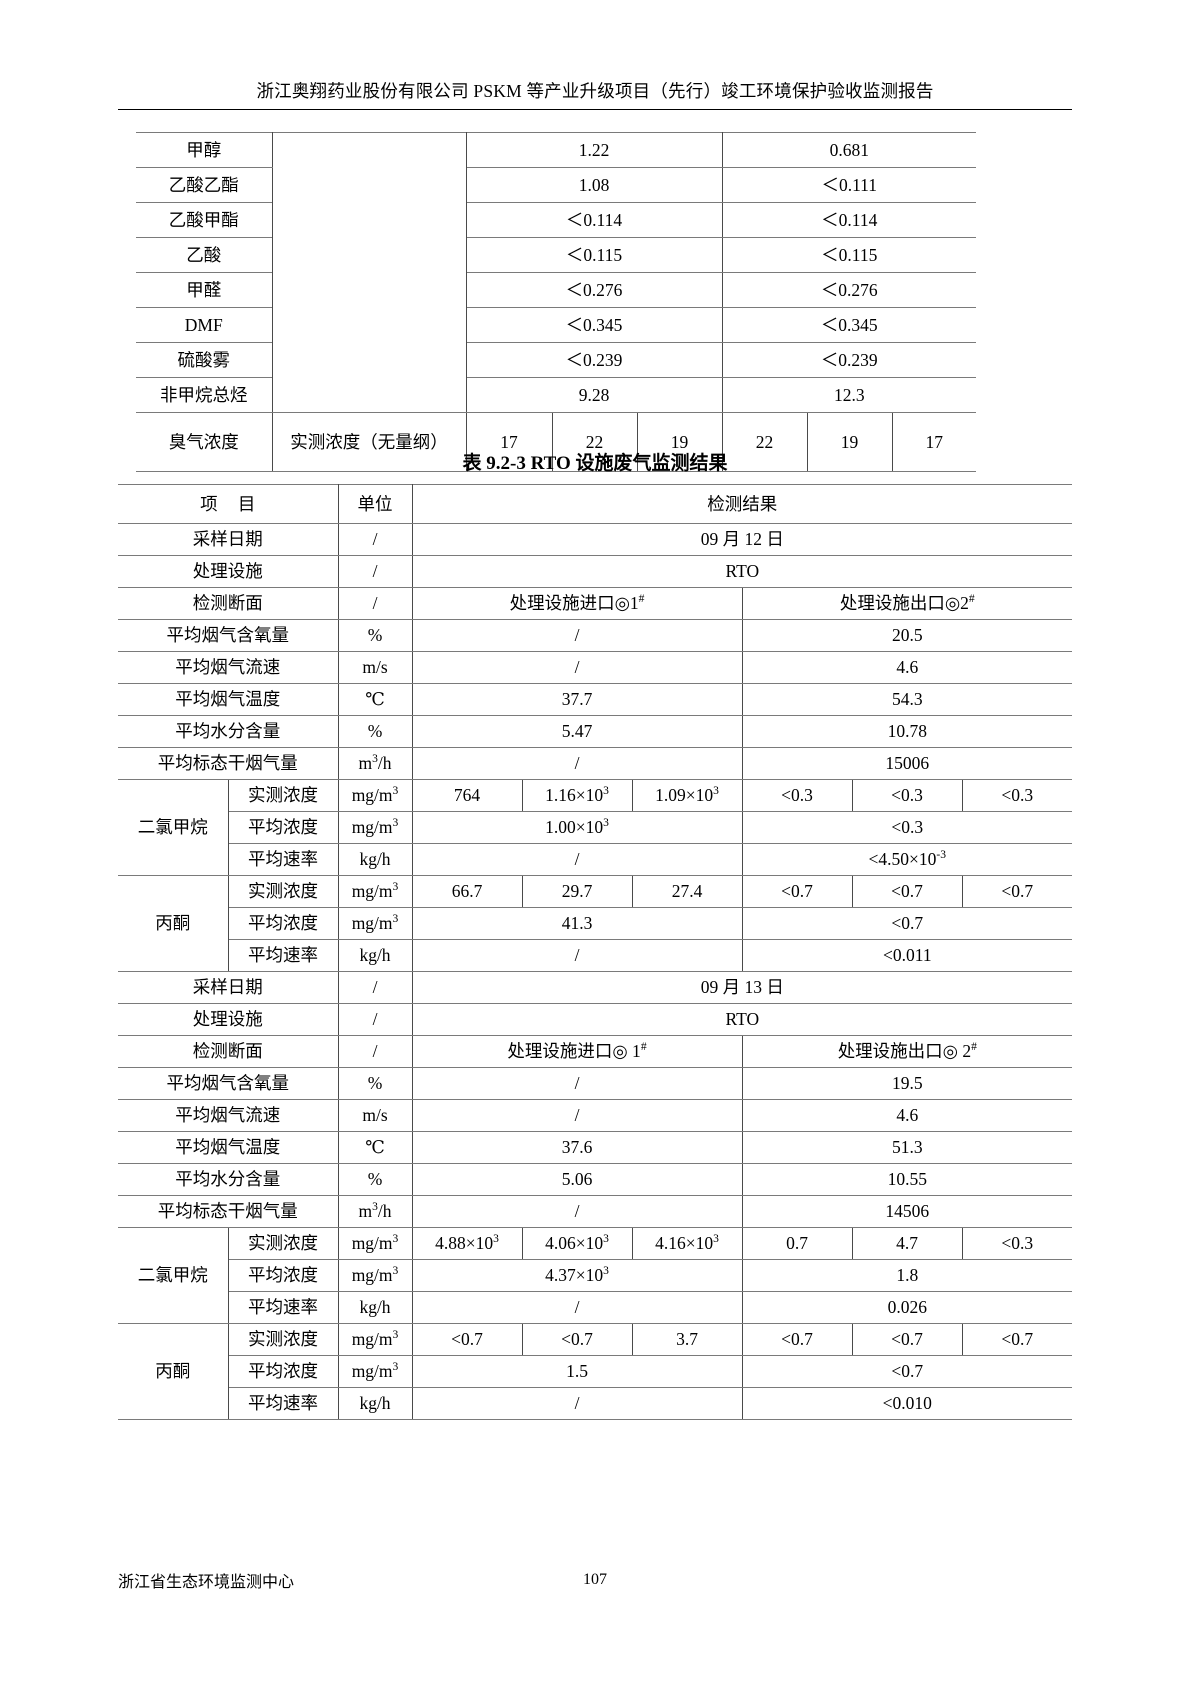  Describe the element at coordinates (848, 290) in the screenshot. I see `cell-value-outlet: ＜0.276` at that location.